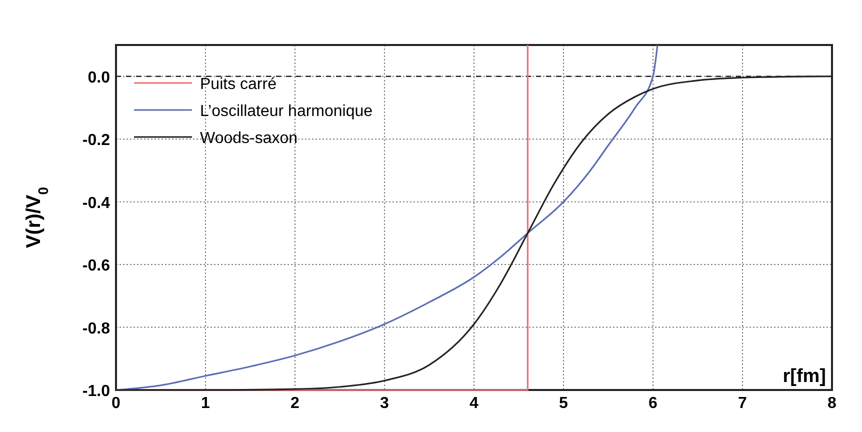 The width and height of the screenshot is (862, 432). What do you see at coordinates (96, 141) in the screenshot?
I see `y-tick-label: -0.2` at bounding box center [96, 141].